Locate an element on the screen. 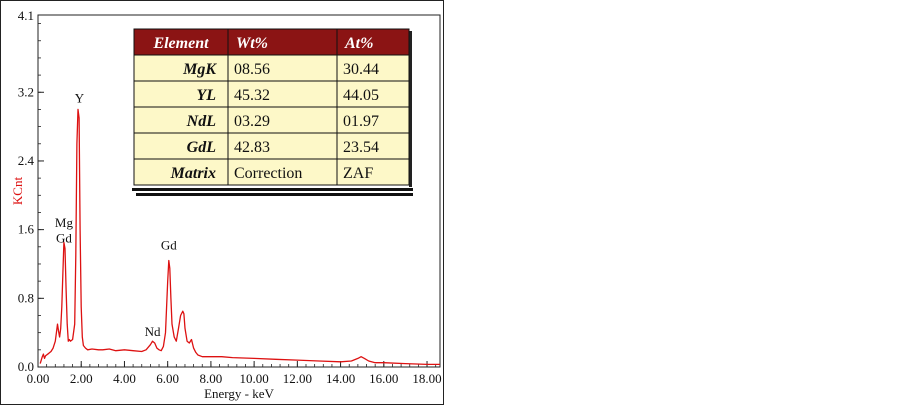 The width and height of the screenshot is (903, 406). table-value: 44.05 is located at coordinates (361, 95).